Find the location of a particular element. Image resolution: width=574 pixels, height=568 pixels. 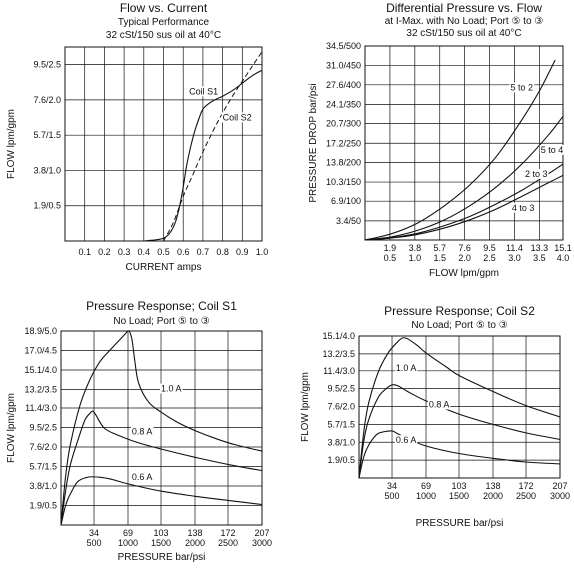

x-tick-label: 34 is located at coordinates (94, 533).